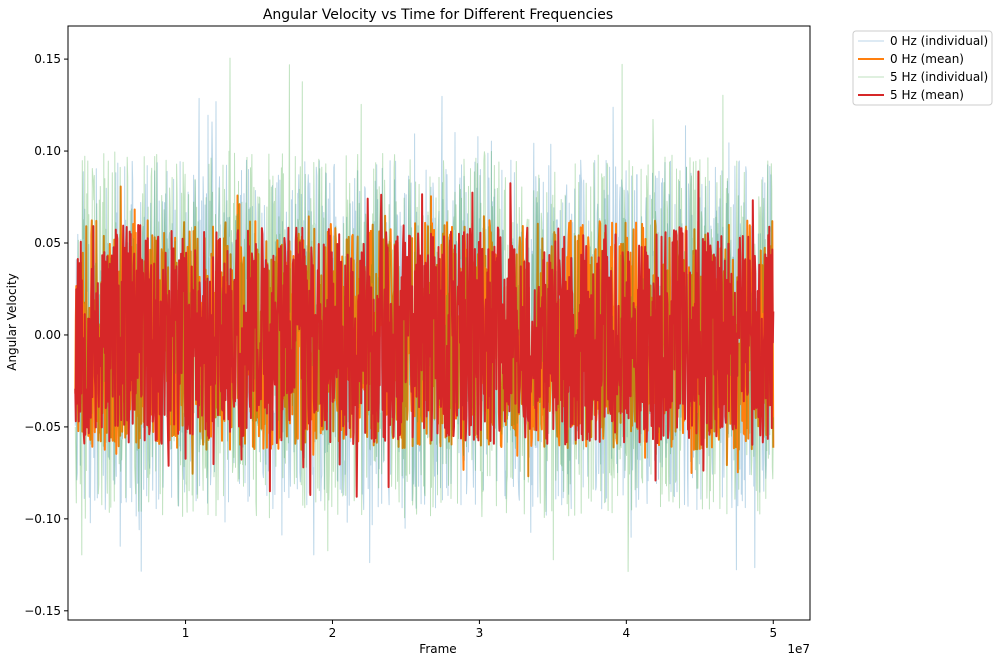  What do you see at coordinates (42, 519) in the screenshot?
I see `y-tick-label: −0.10` at bounding box center [42, 519].